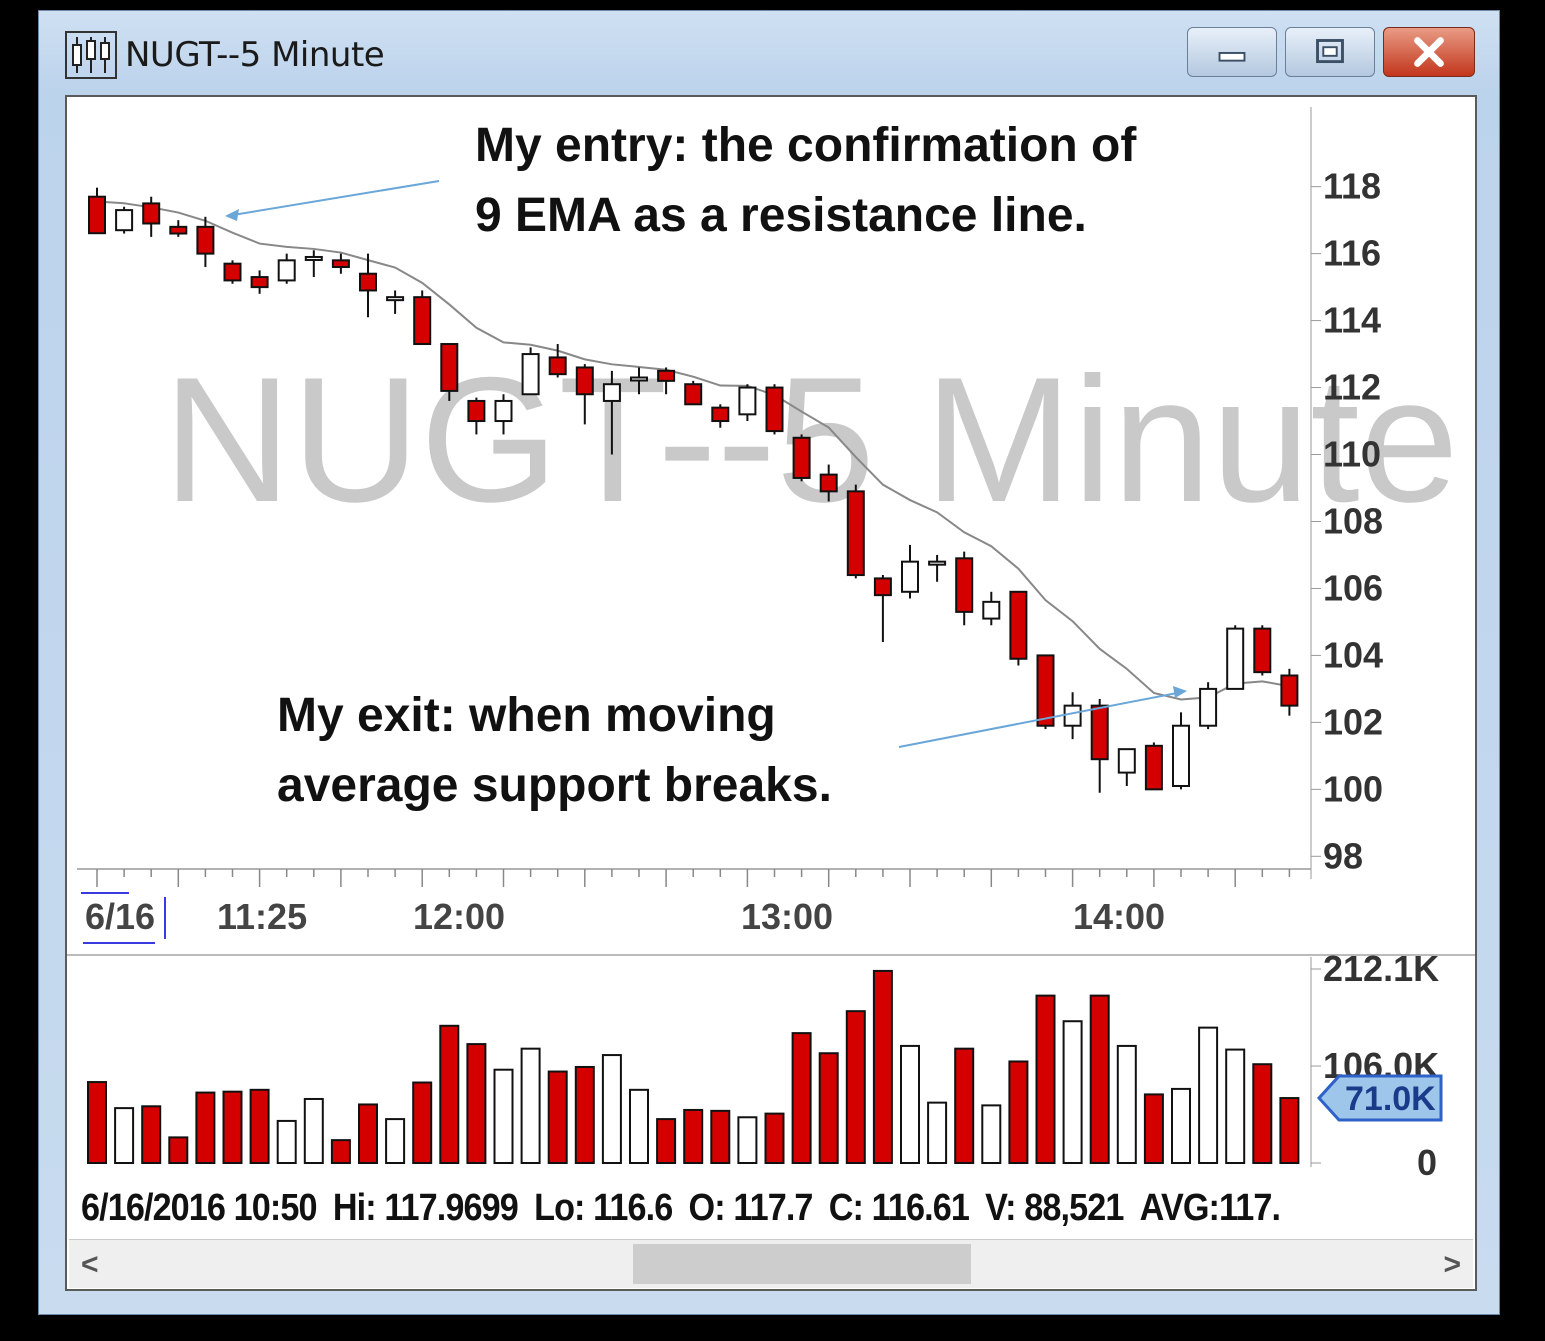 This screenshot has width=1545, height=1341. I want to click on close-icon, so click(1429, 52).